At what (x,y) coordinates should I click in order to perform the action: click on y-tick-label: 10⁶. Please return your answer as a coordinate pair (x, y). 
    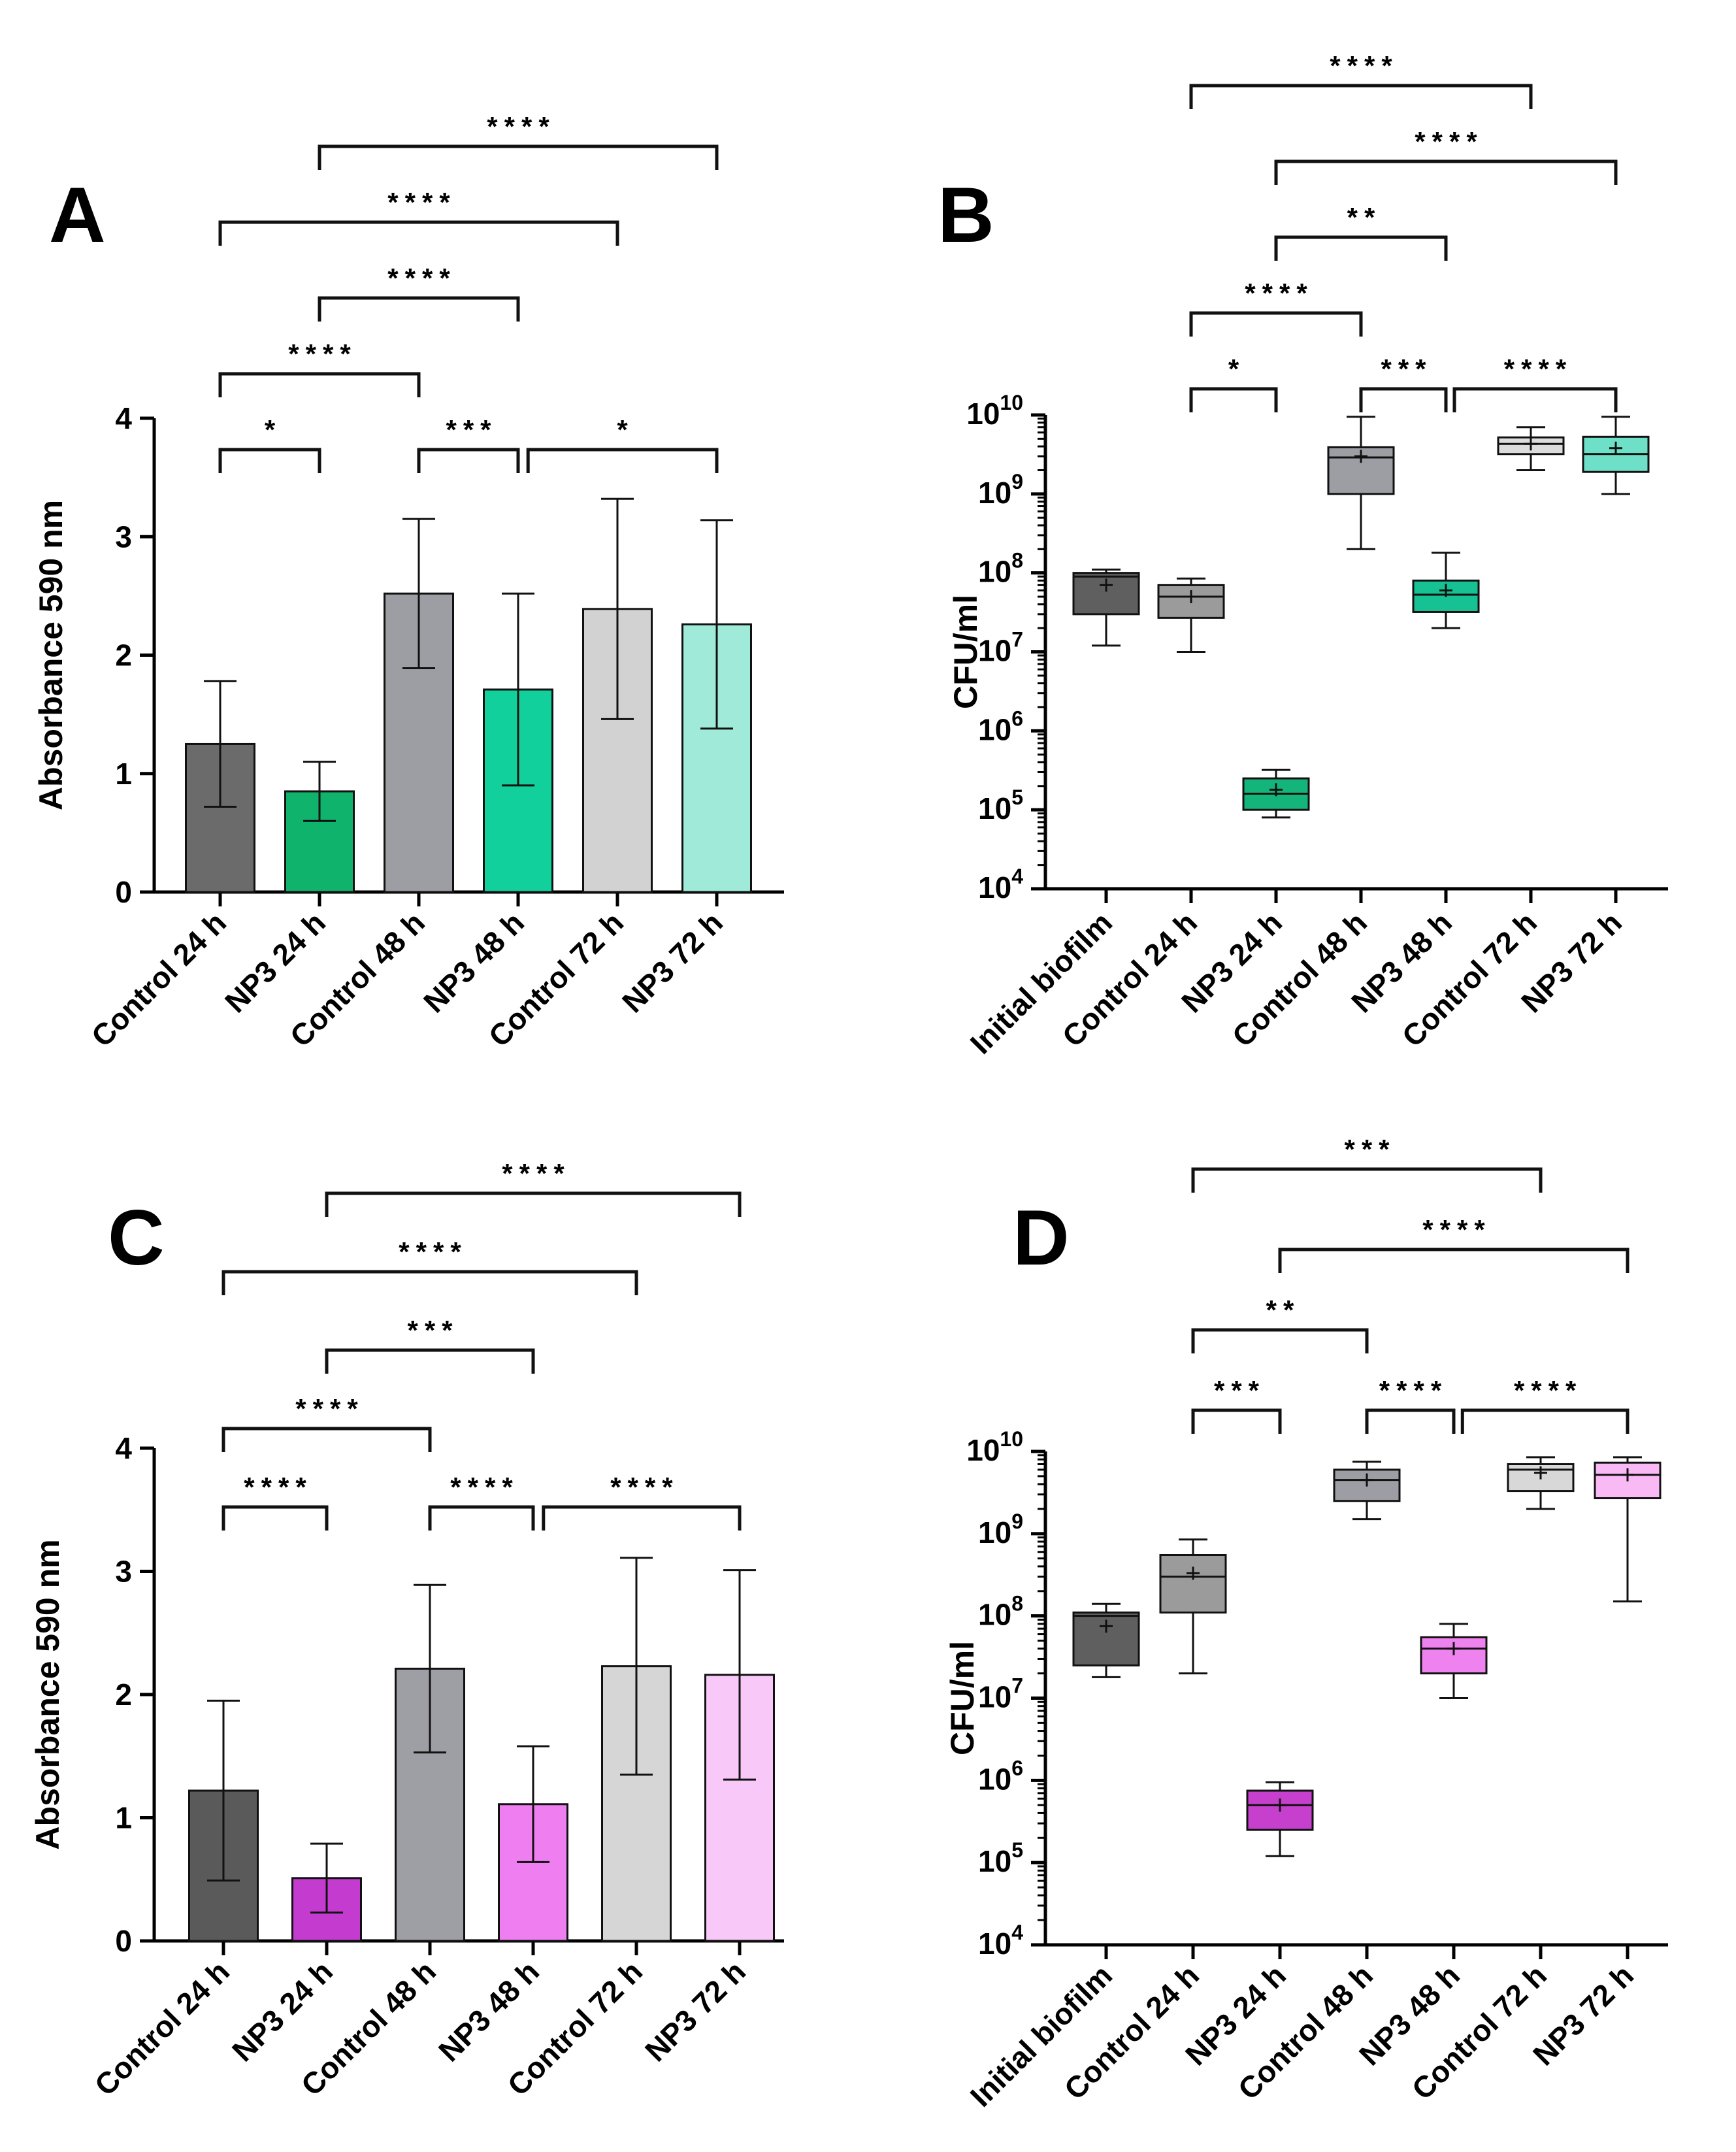
    Looking at the image, I should click on (1000, 1776).